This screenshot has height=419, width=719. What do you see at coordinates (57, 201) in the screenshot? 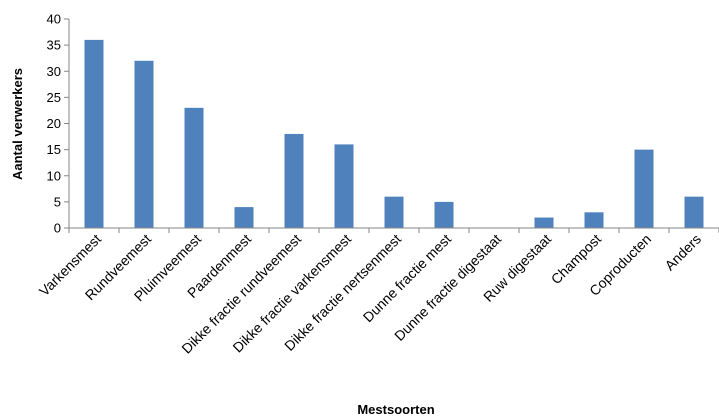
I see `y-tick-label: 5` at bounding box center [57, 201].